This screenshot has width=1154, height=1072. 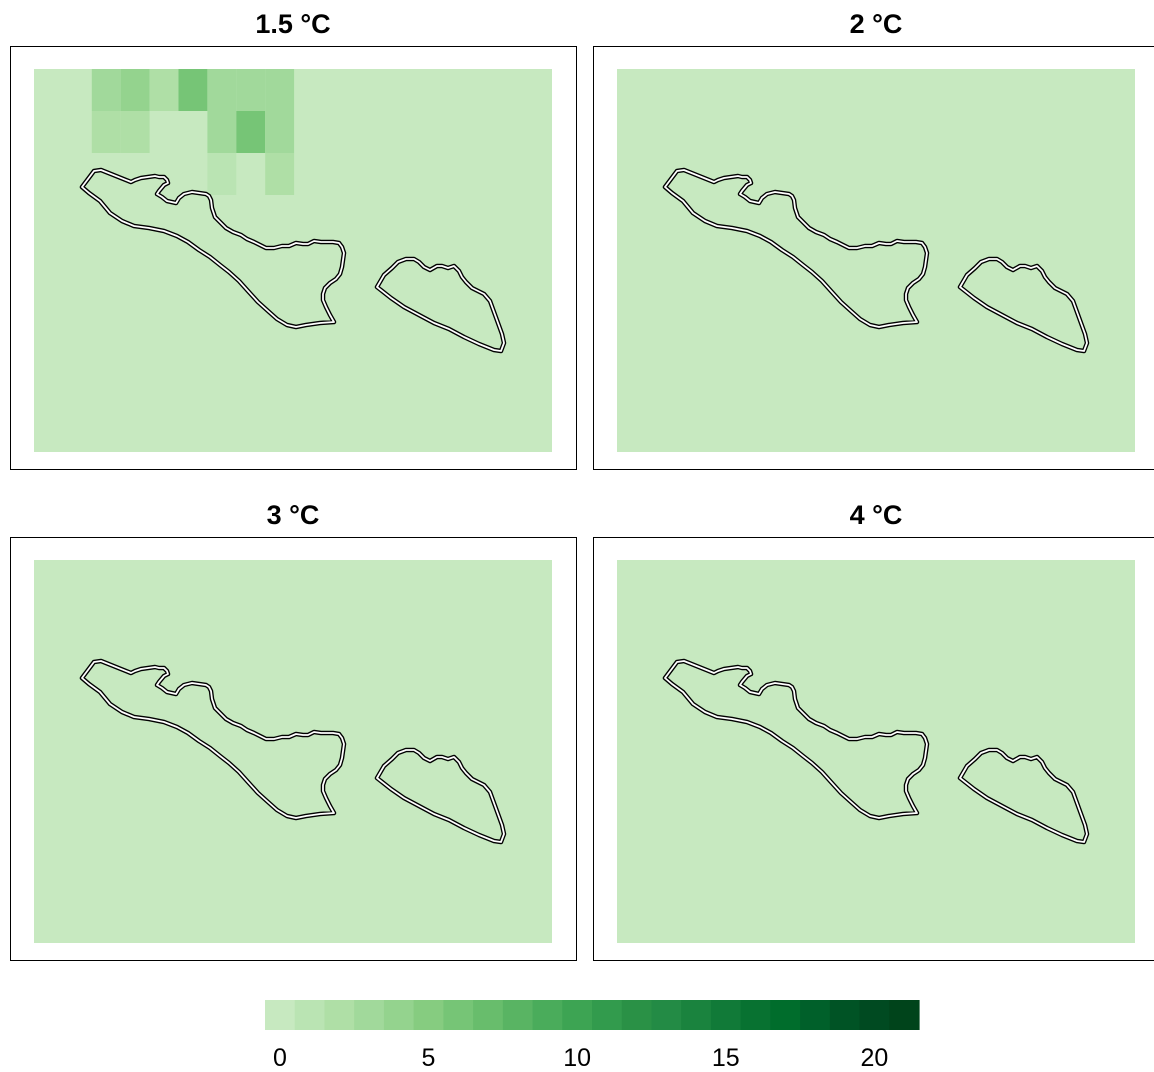 What do you see at coordinates (592, 1036) in the screenshot?
I see `colorbar: 0 5 10 15 20` at bounding box center [592, 1036].